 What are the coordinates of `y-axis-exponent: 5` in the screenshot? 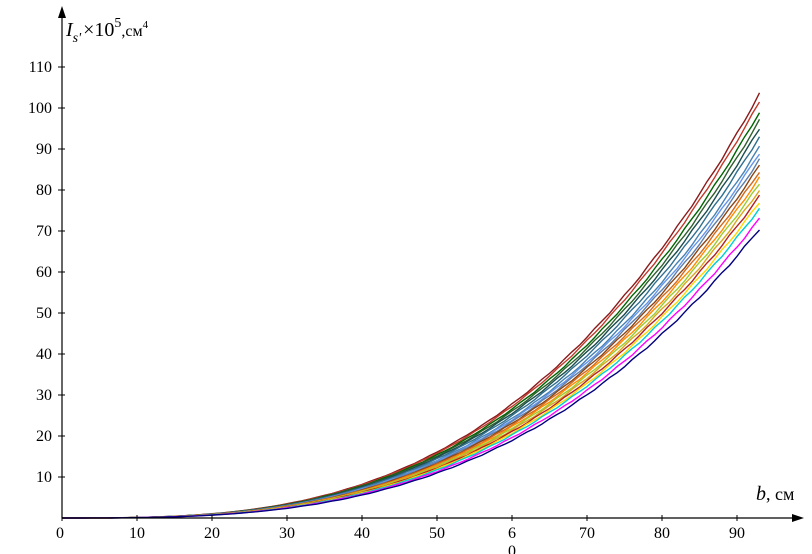 It's located at (117, 23).